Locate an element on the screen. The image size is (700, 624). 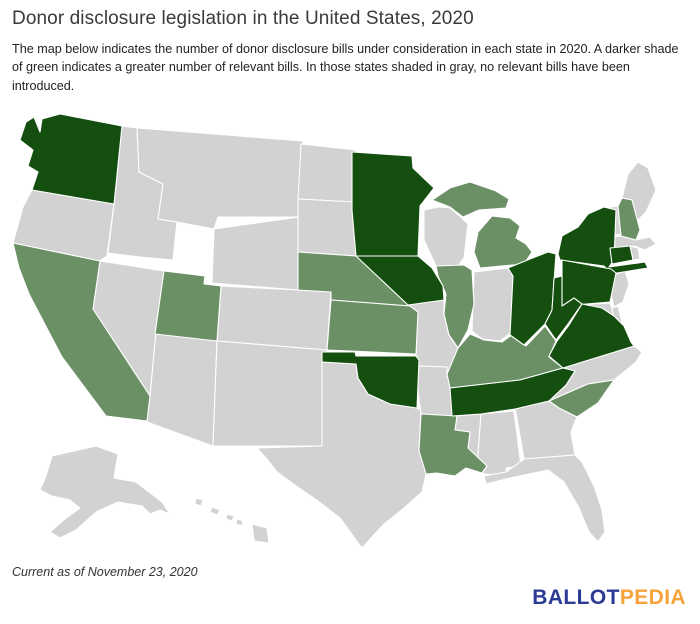
state-louisiana: Louisiana is located at coordinates (453, 445).